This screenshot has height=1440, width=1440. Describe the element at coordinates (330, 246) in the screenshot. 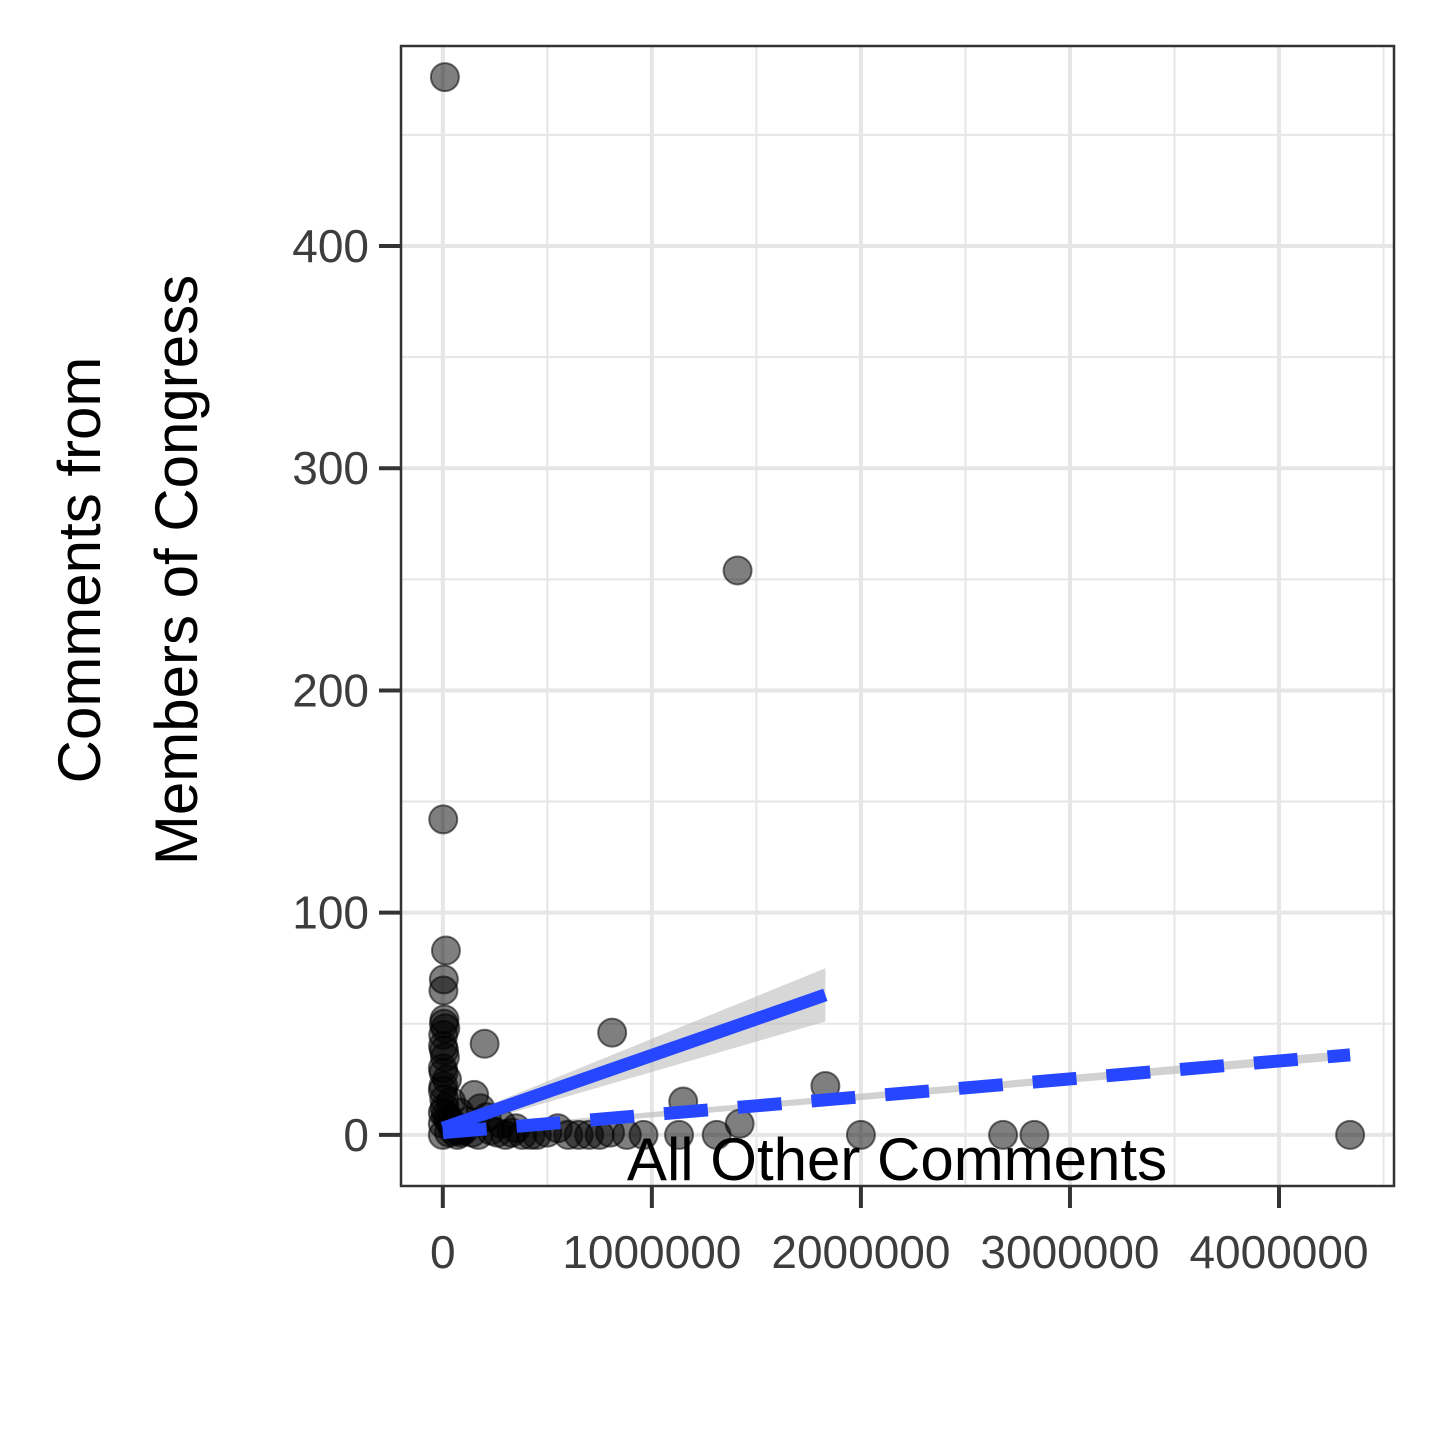

I see `y-tick-label: 400` at that location.